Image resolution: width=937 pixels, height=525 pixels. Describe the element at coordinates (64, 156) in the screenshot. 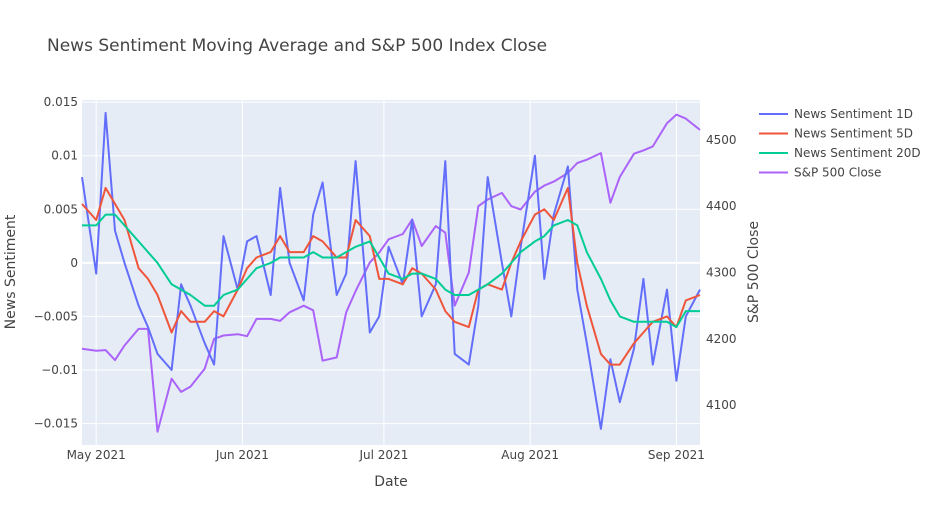

I see `y-tick-label: 0.01` at that location.